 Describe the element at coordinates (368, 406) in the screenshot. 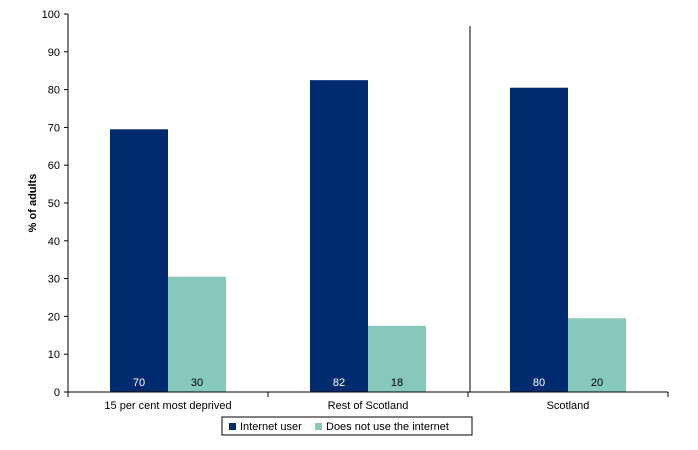

I see `x-tick-label: Rest of Scotland` at that location.